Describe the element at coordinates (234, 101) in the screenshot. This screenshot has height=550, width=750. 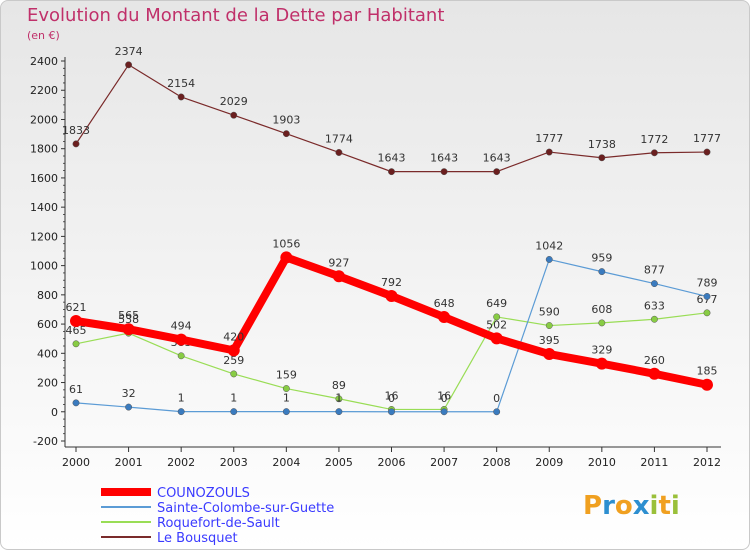
I see `data-label: 2029` at that location.